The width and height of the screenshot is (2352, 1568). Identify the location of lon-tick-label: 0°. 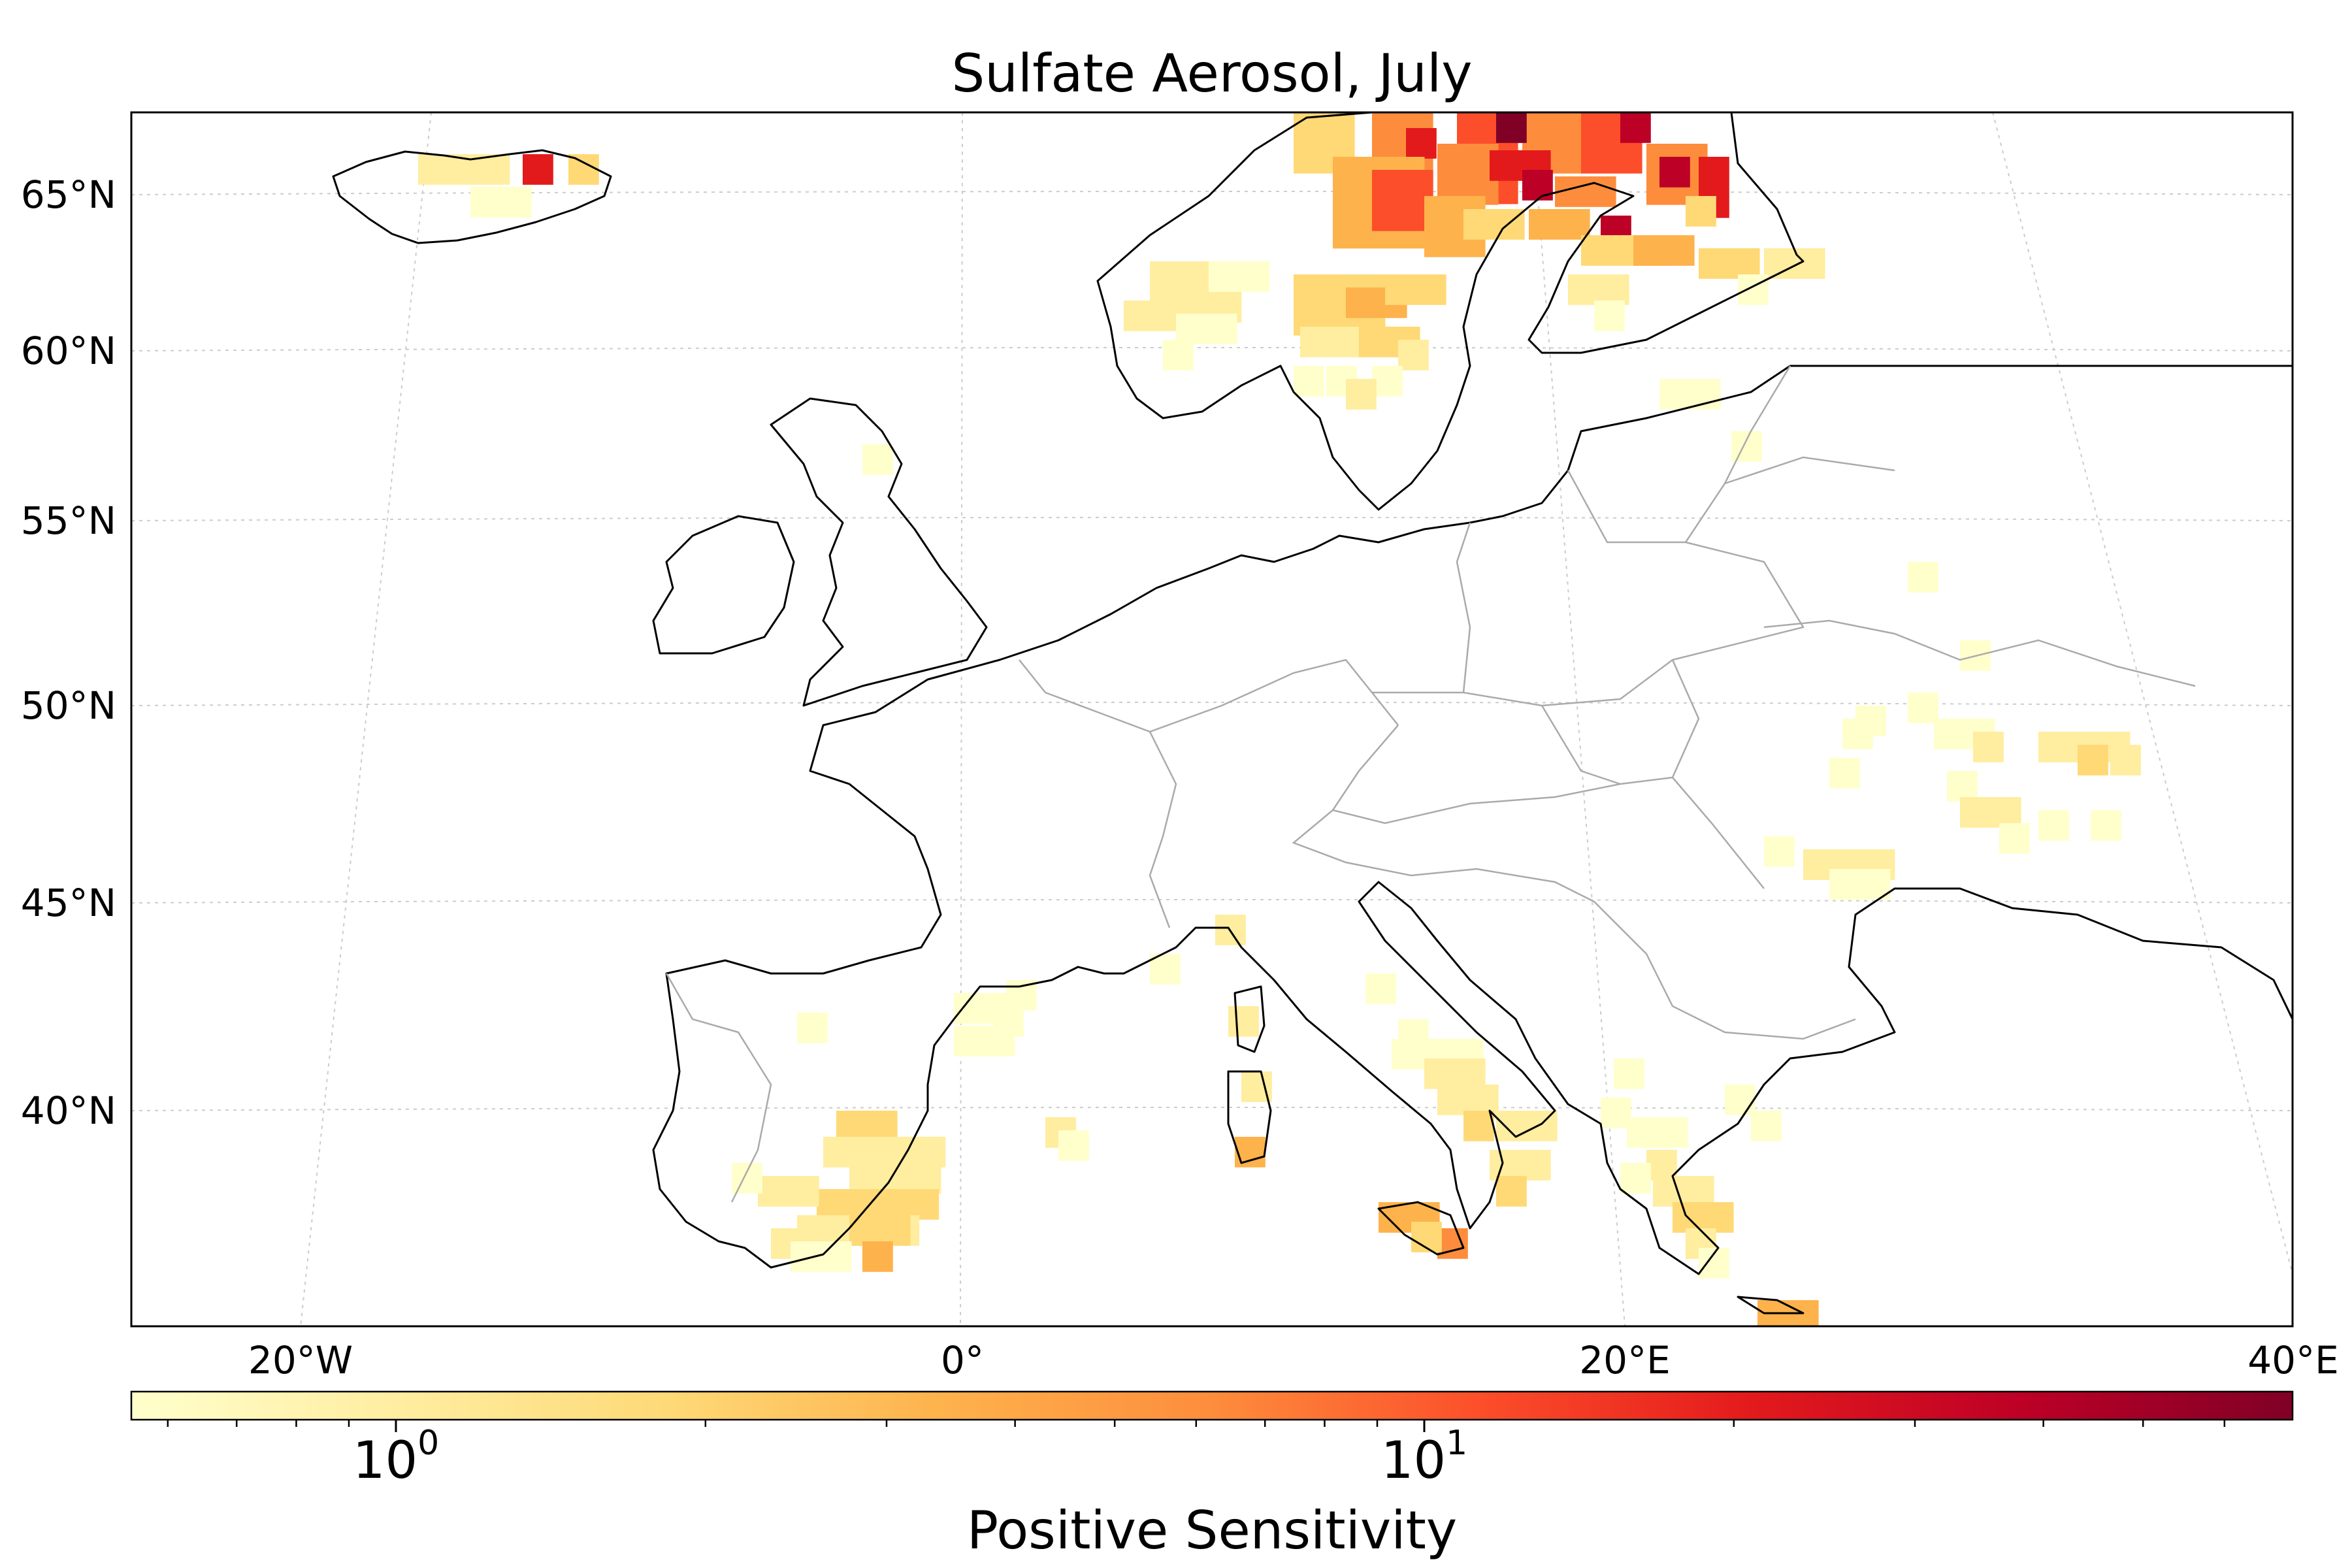
(962, 1360).